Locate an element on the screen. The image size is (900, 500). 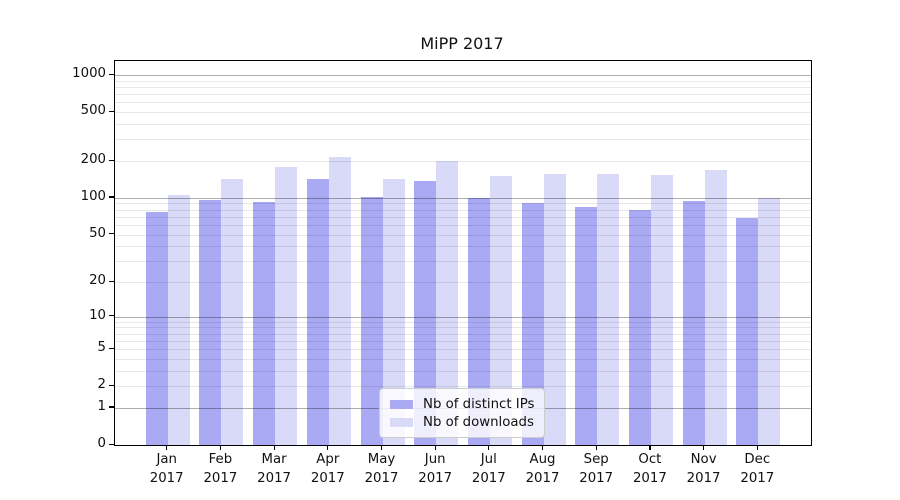
y-tick-label-500: 500 is located at coordinates (93, 111).